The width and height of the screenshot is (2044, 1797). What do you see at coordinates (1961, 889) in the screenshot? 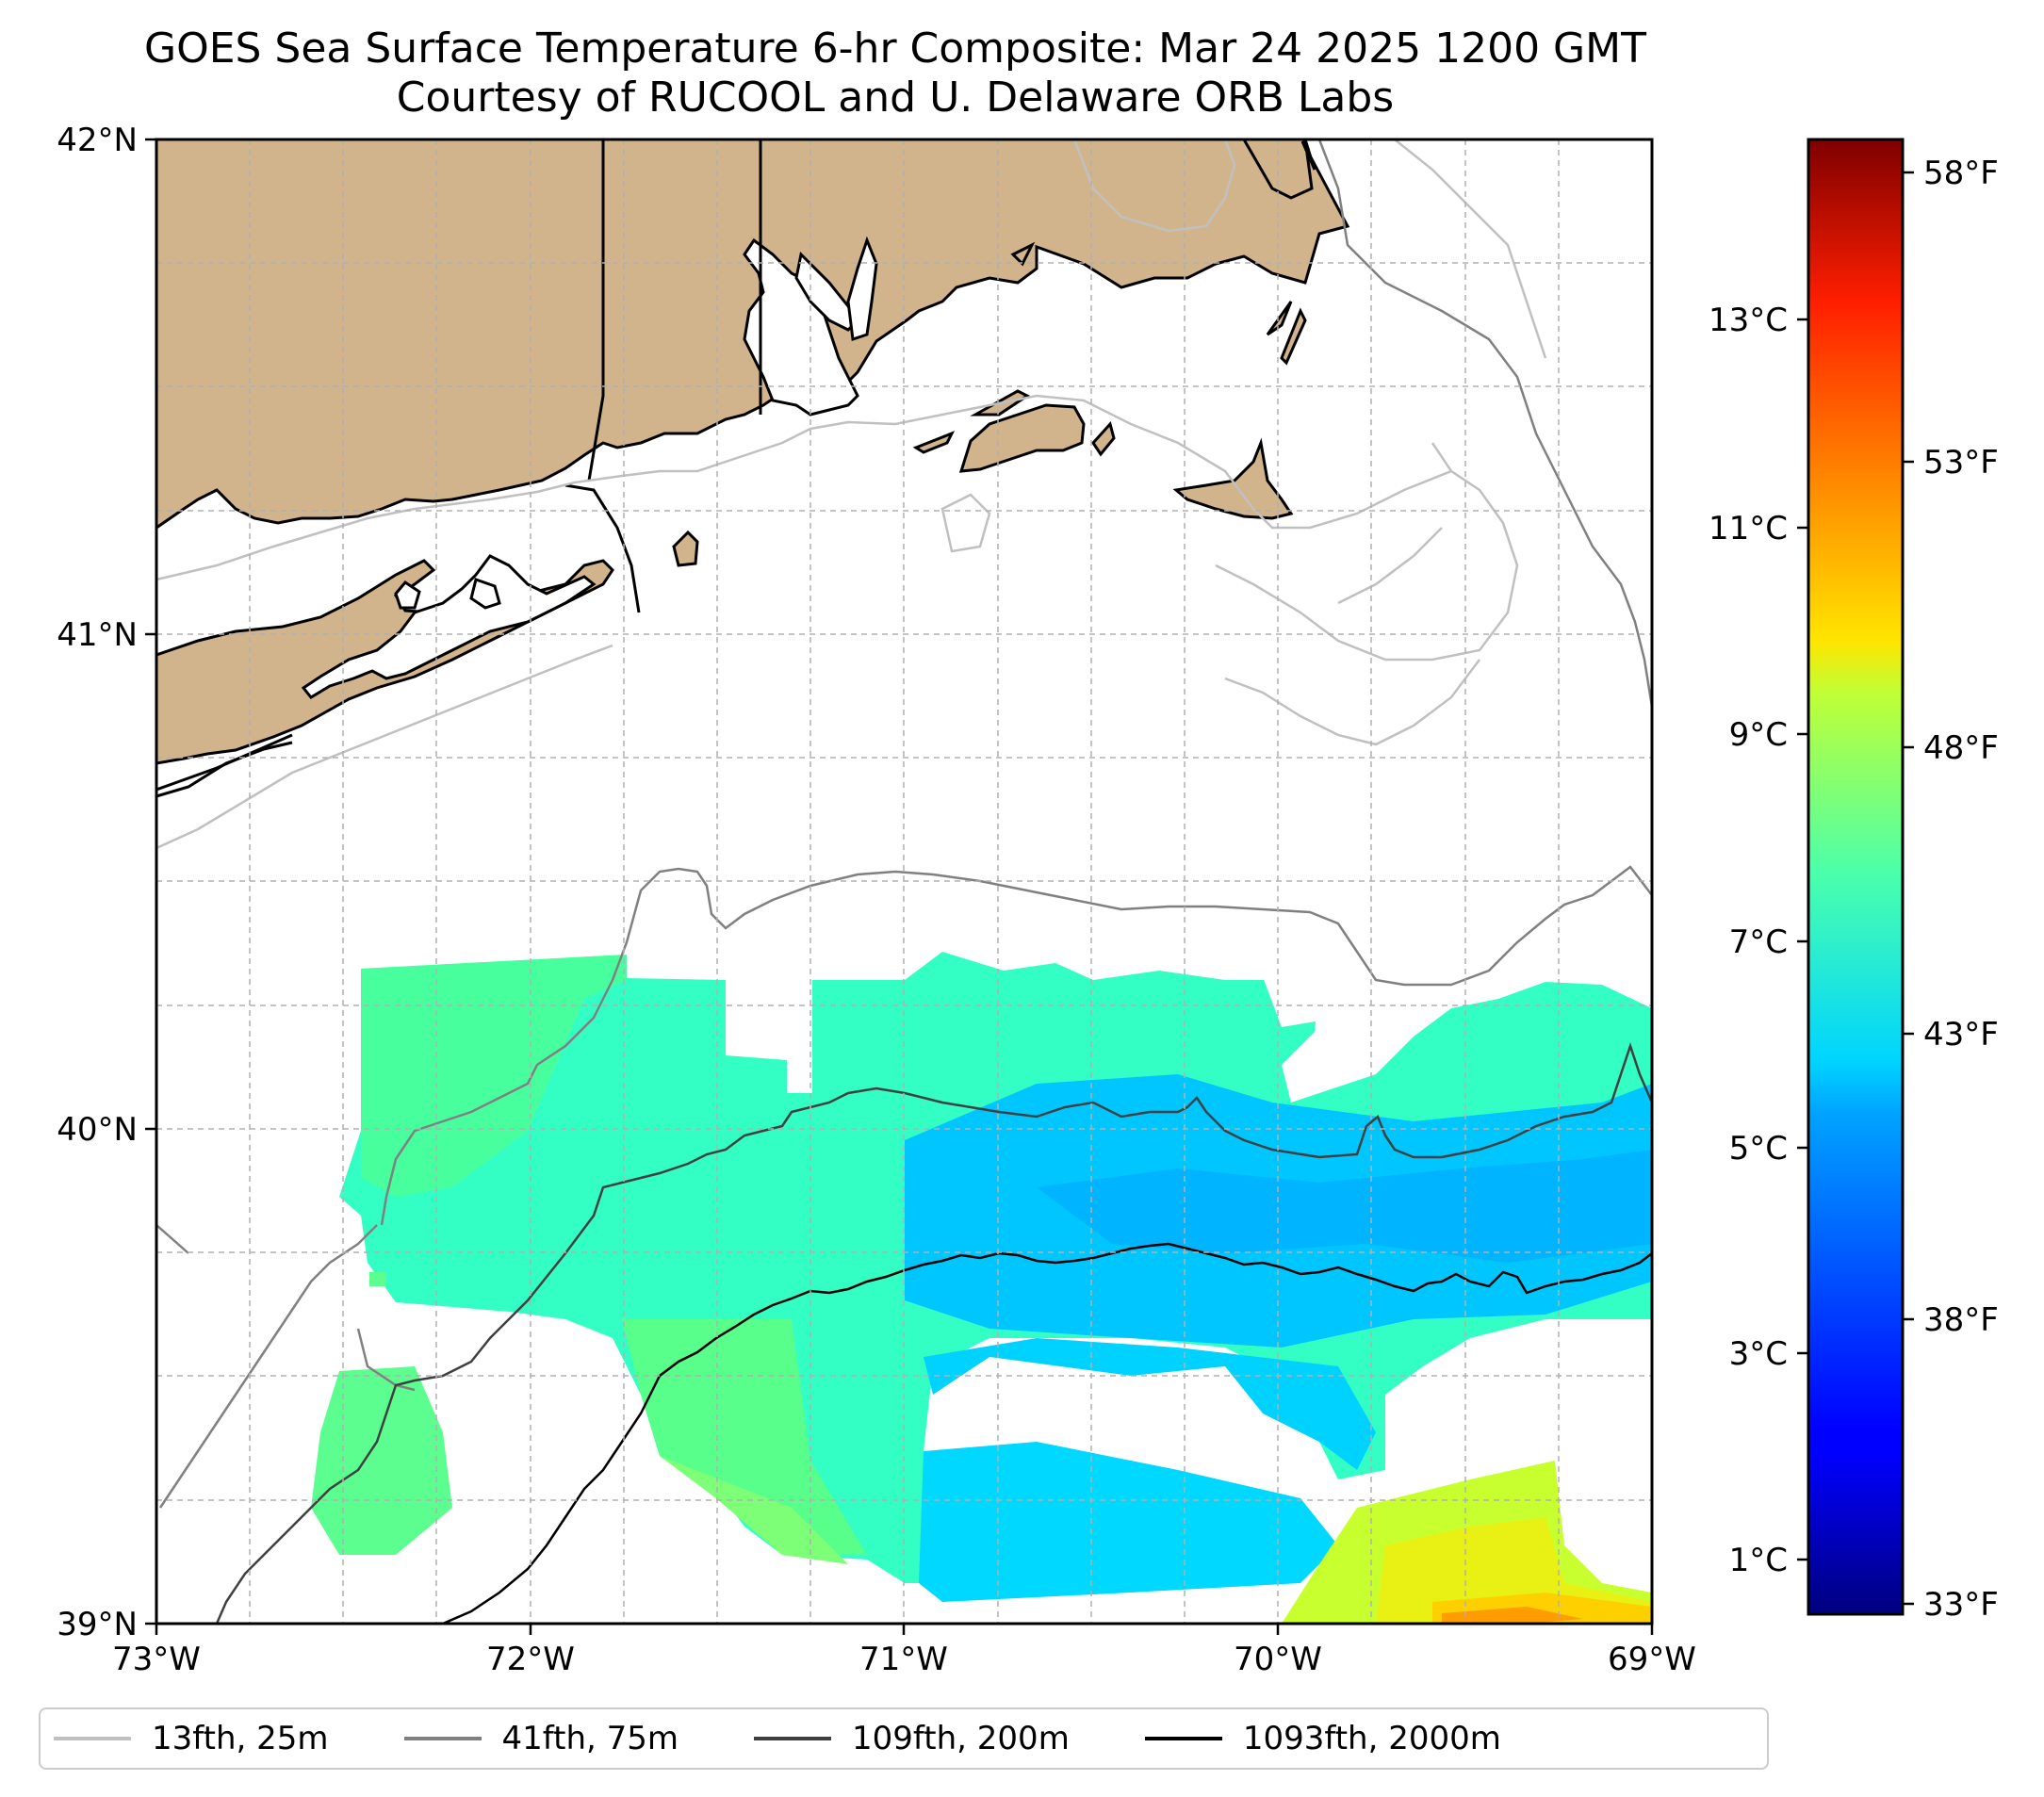
I see `colorbar-fahrenheit-labels: 33°F 38°F 43°F 48°F 53°F 58°F` at bounding box center [1961, 889].